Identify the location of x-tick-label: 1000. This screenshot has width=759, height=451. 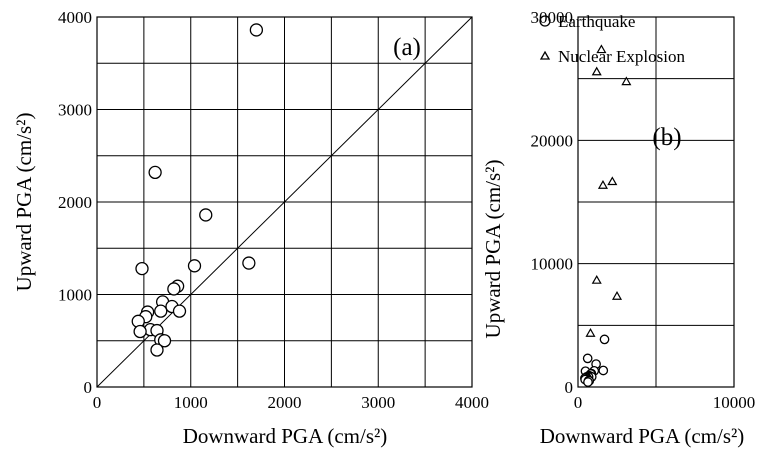
(191, 402).